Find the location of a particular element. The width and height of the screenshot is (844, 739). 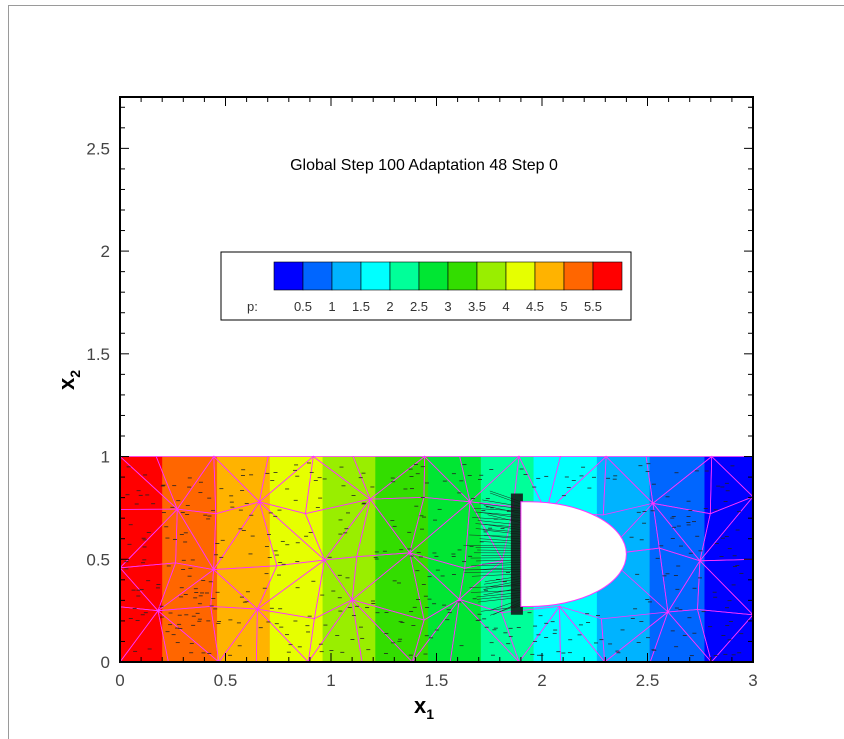

x-axis-label: x1 is located at coordinates (424, 707).